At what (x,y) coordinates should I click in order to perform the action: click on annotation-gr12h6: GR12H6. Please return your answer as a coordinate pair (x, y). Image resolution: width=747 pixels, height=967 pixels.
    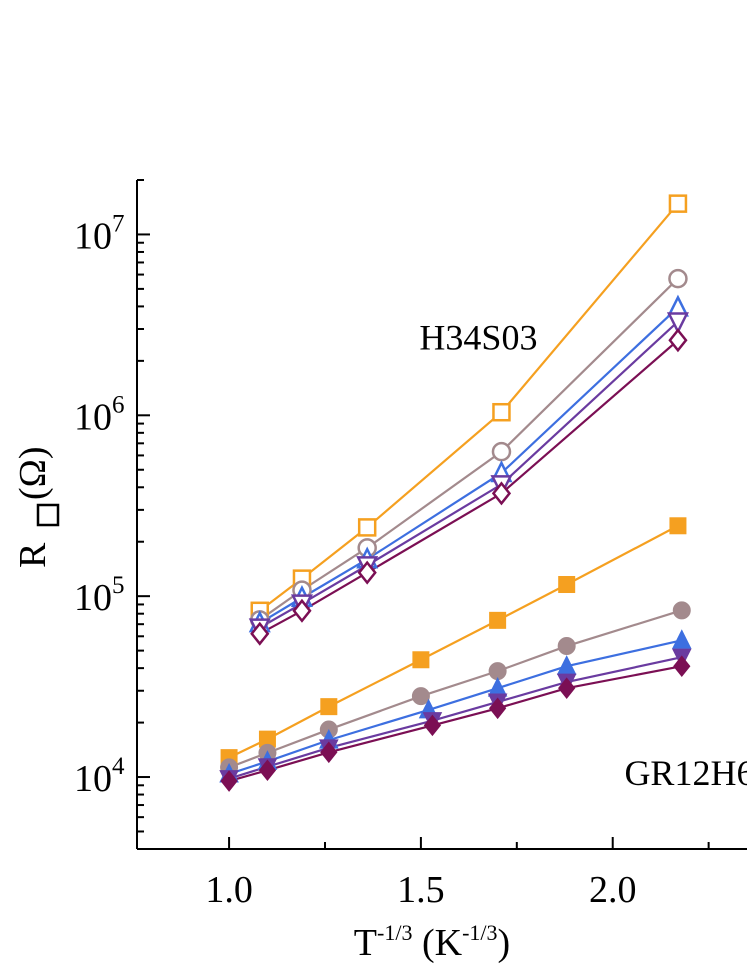
    Looking at the image, I should click on (685, 773).